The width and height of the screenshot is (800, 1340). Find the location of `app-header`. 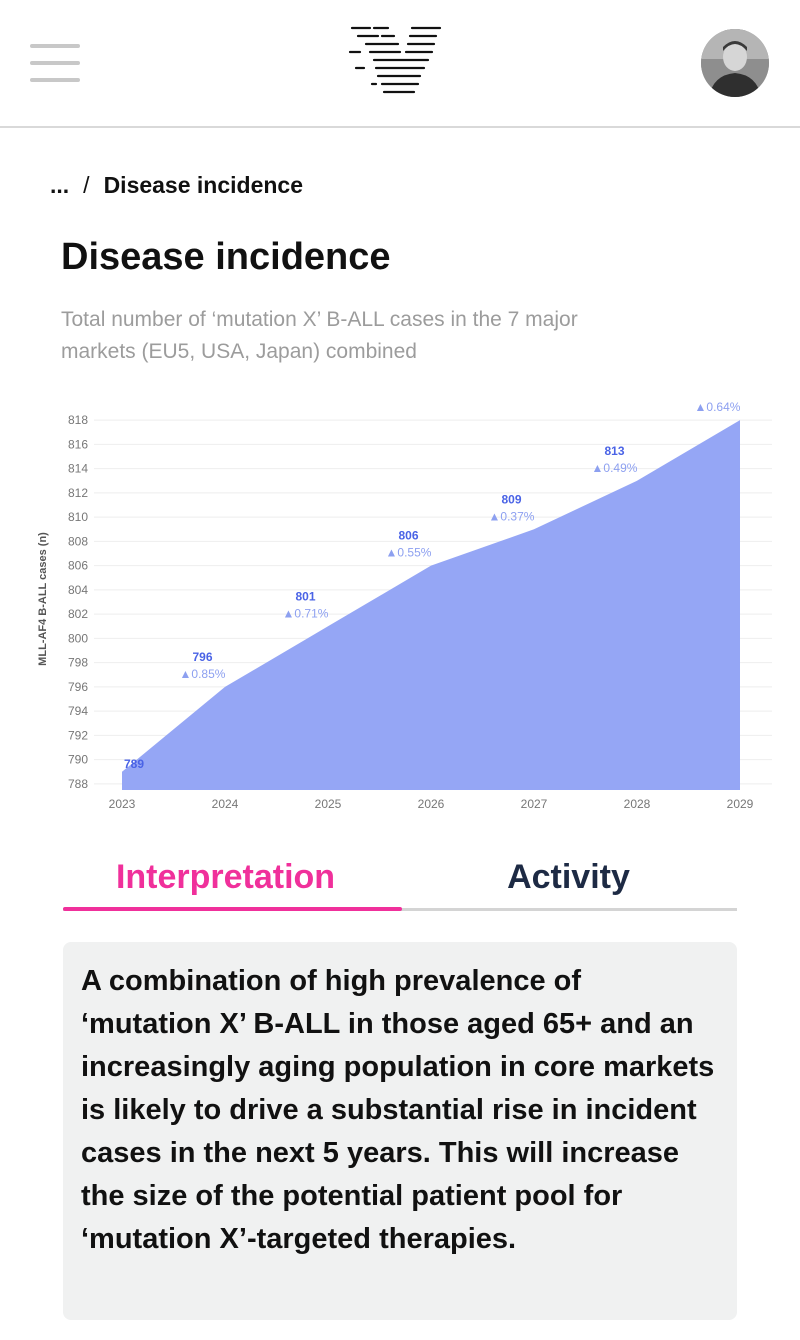

app-header is located at coordinates (400, 64).